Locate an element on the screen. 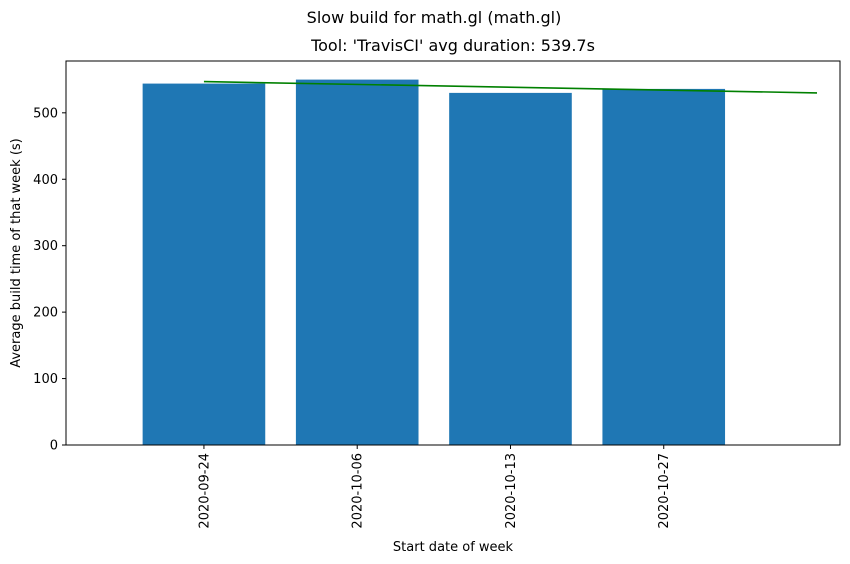  y-tick-label: 200 is located at coordinates (45, 313).